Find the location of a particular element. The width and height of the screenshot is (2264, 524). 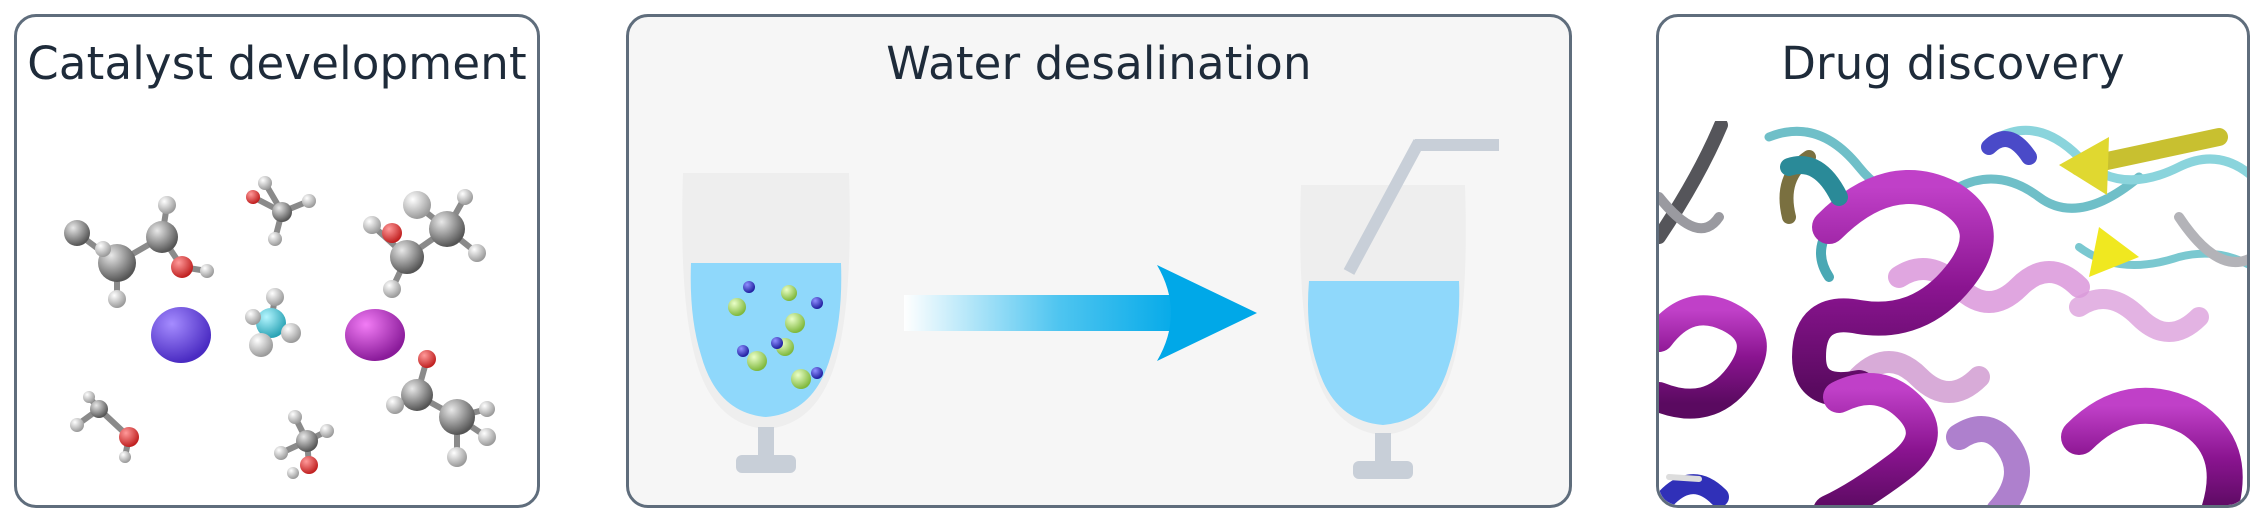

molecules-illustration is located at coordinates (280, 327).